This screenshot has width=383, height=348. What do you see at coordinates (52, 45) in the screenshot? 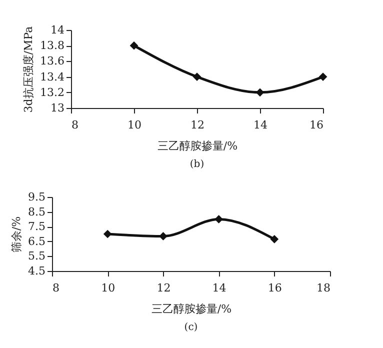
I see `y-tick-label: 13.8` at bounding box center [52, 45].